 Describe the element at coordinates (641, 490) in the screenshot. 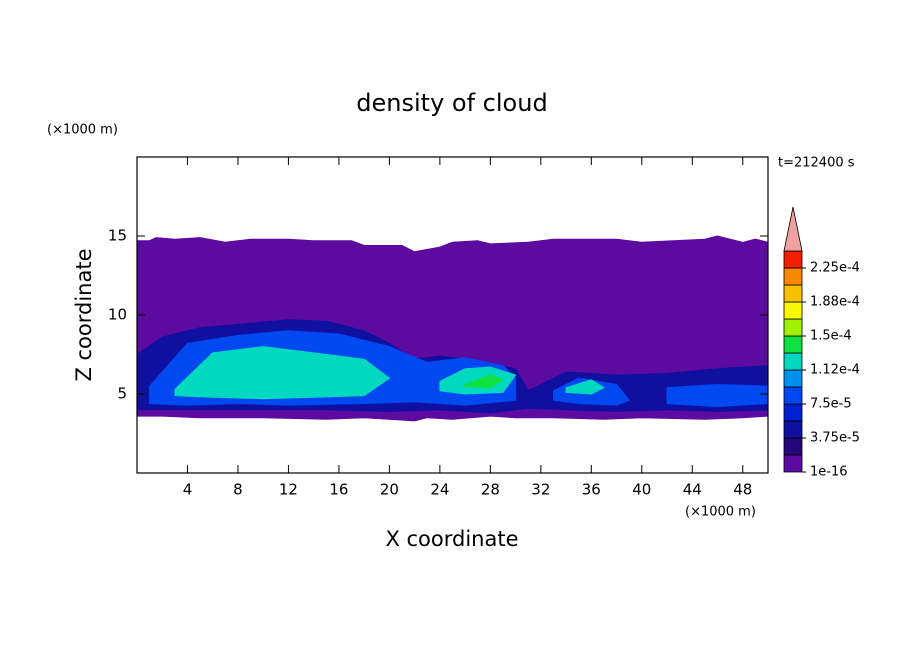

I see `x-tick-label: 40` at that location.